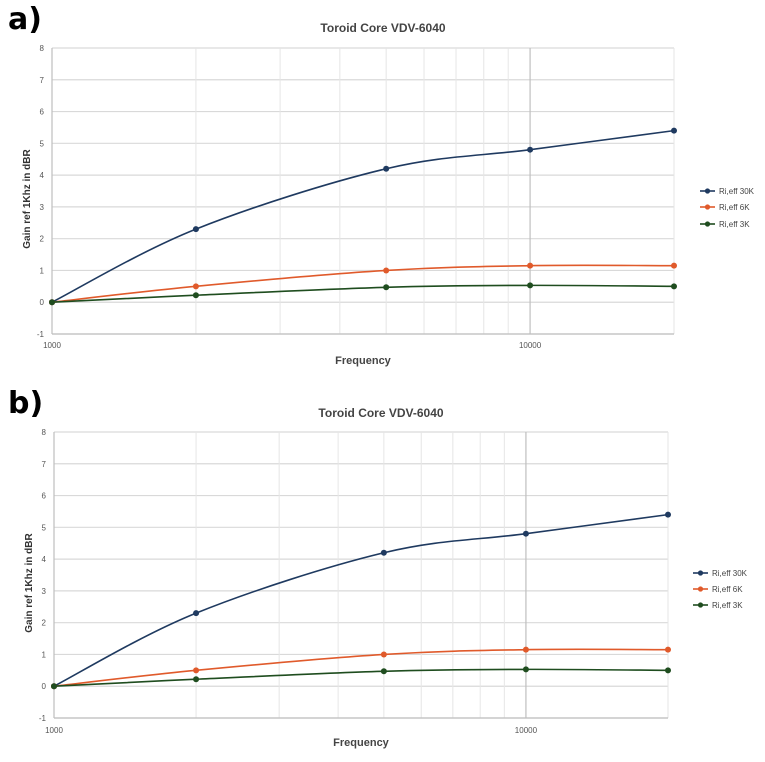  I want to click on panel-label-b: b), so click(26, 403).